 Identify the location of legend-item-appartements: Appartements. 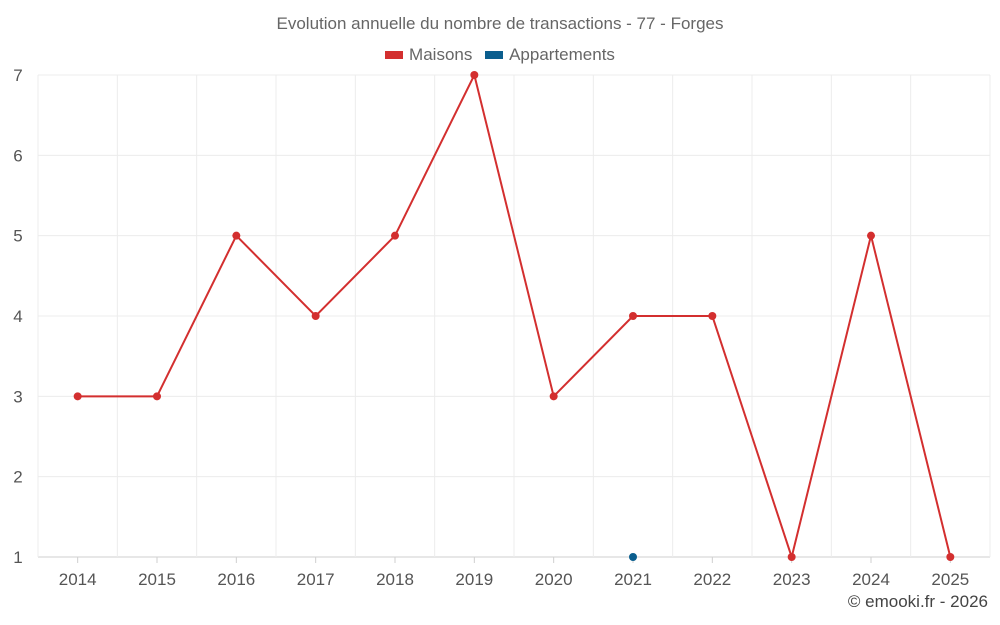
(550, 55).